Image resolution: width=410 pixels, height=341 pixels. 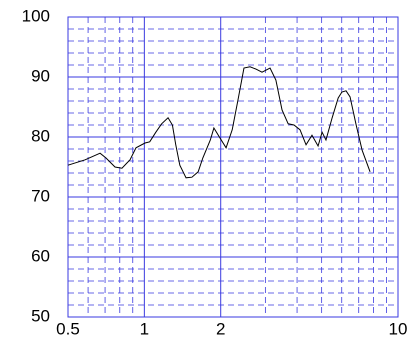 I want to click on y-tick-label: 60, so click(x=40, y=255).